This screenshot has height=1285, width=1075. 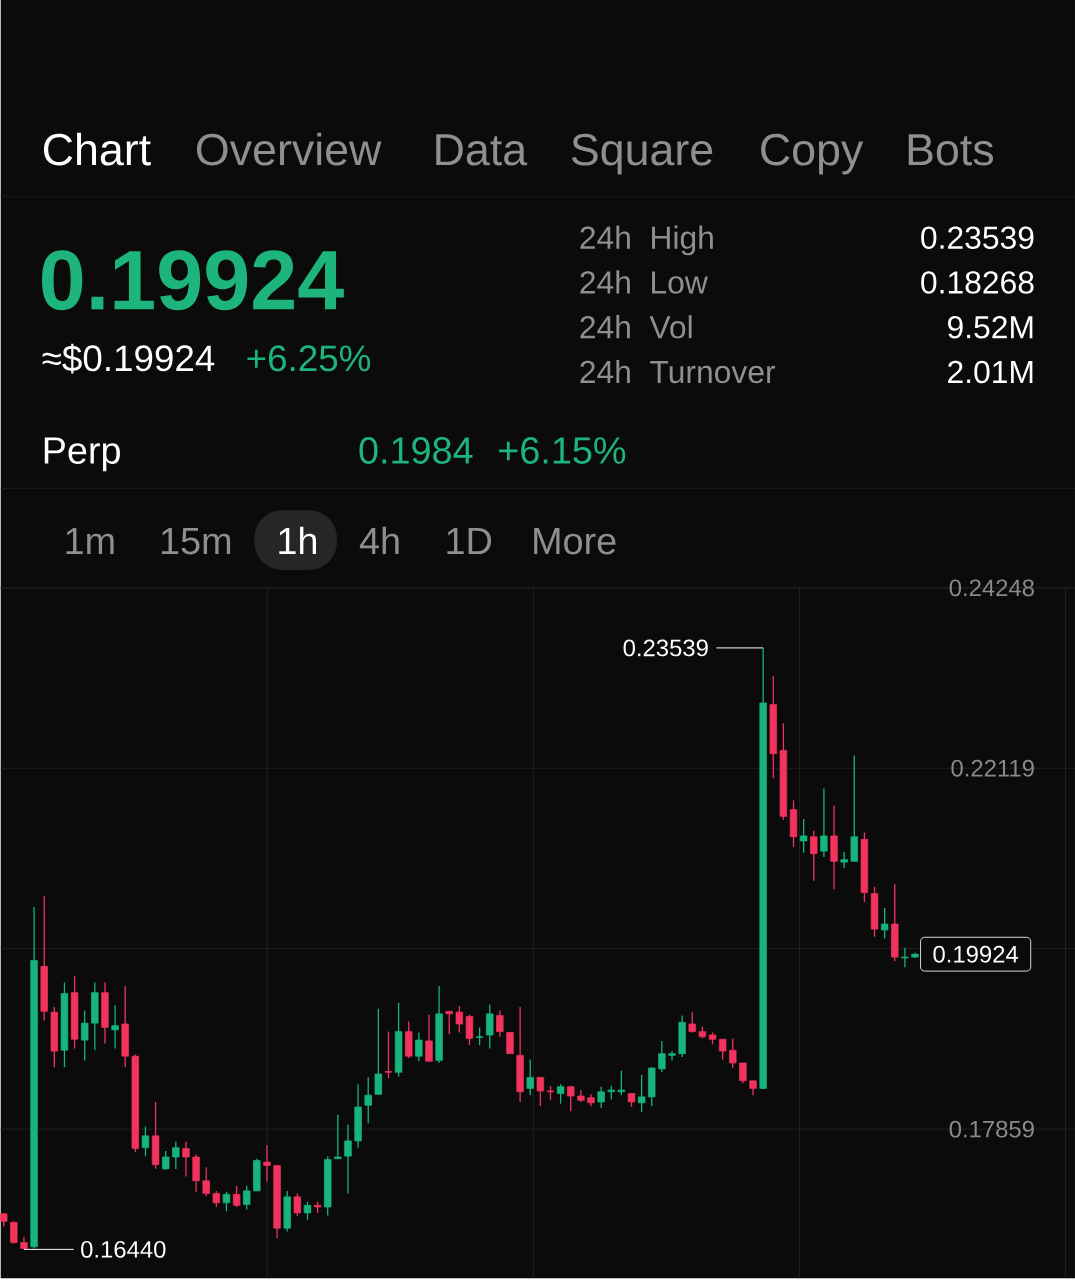 I want to click on text: High, so click(x=682, y=240).